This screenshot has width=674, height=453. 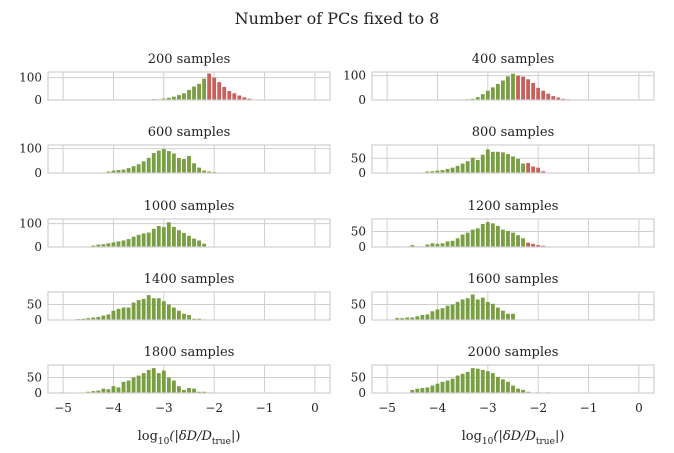 What do you see at coordinates (455, 307) in the screenshot?
I see `histogram-bars` at bounding box center [455, 307].